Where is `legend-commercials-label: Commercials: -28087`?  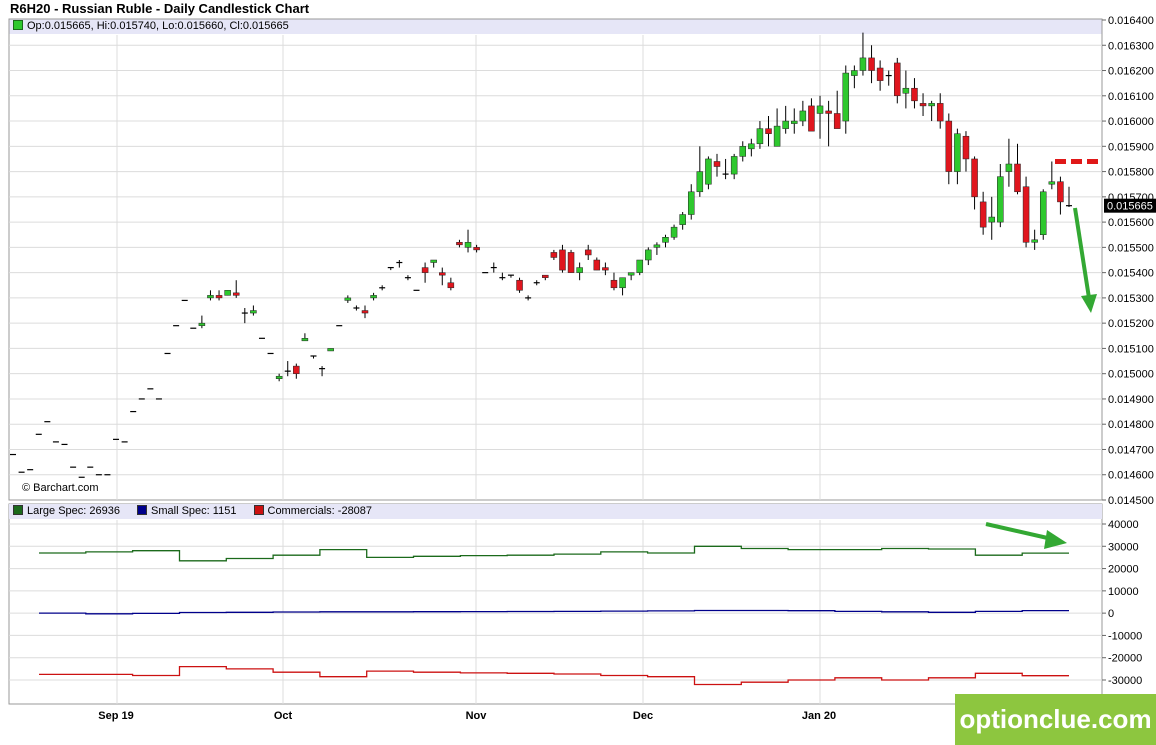
legend-commercials-label: Commercials: -28087 is located at coordinates (320, 511).